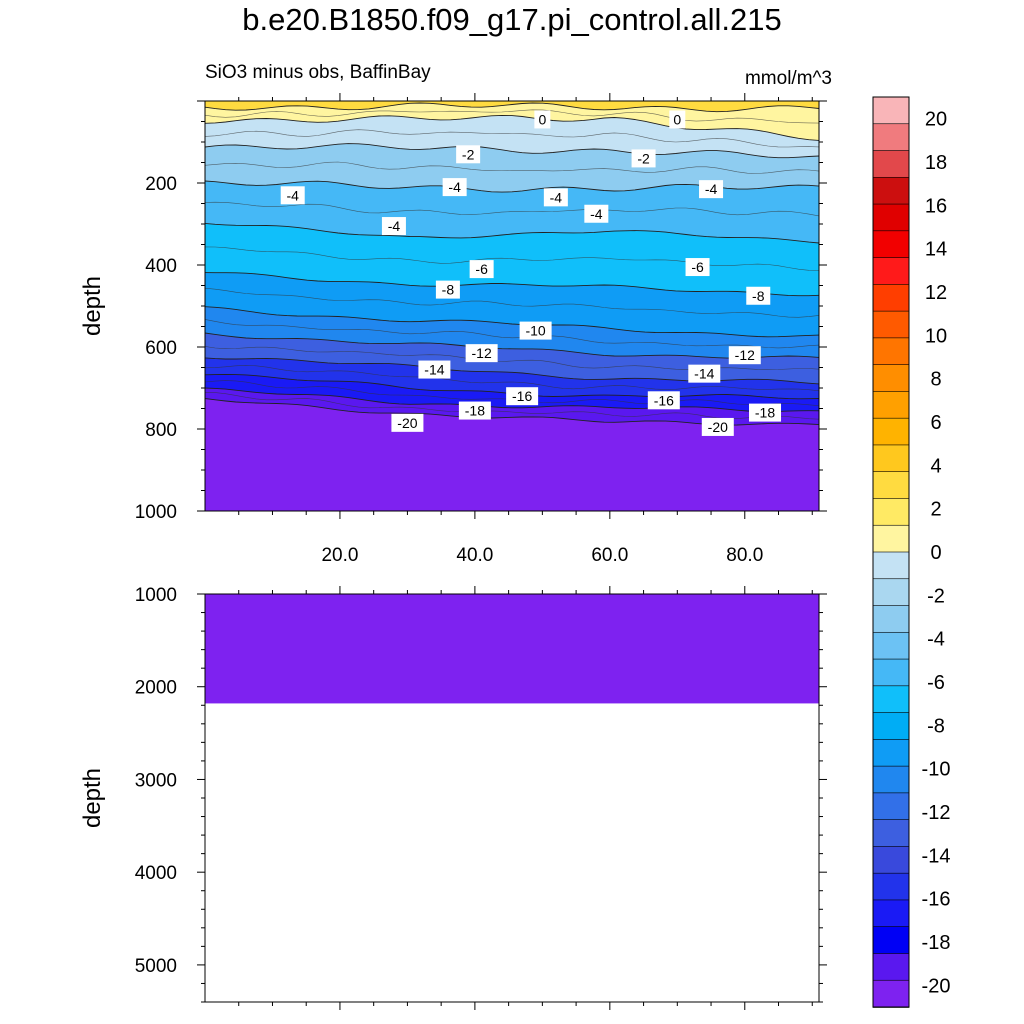 This screenshot has width=1024, height=1024. What do you see at coordinates (935, 553) in the screenshot?
I see `colorbar-label: 0` at bounding box center [935, 553].